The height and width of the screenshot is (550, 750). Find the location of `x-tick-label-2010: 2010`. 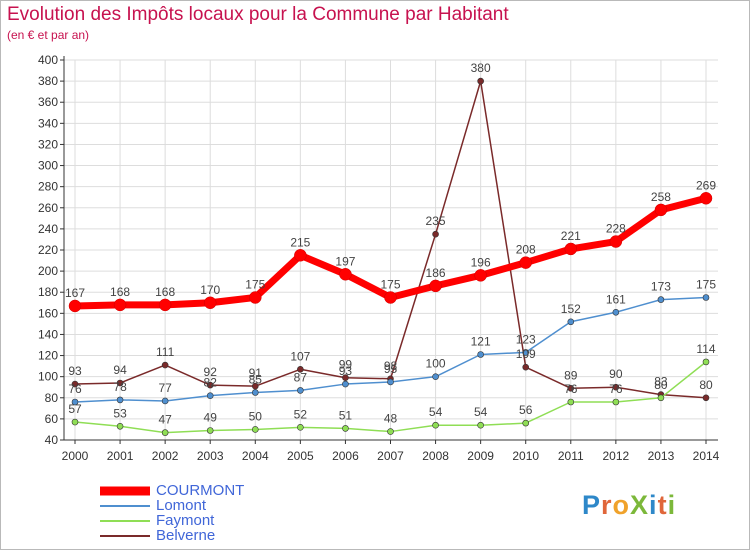

x-tick-label-2010: 2010 is located at coordinates (525, 456).